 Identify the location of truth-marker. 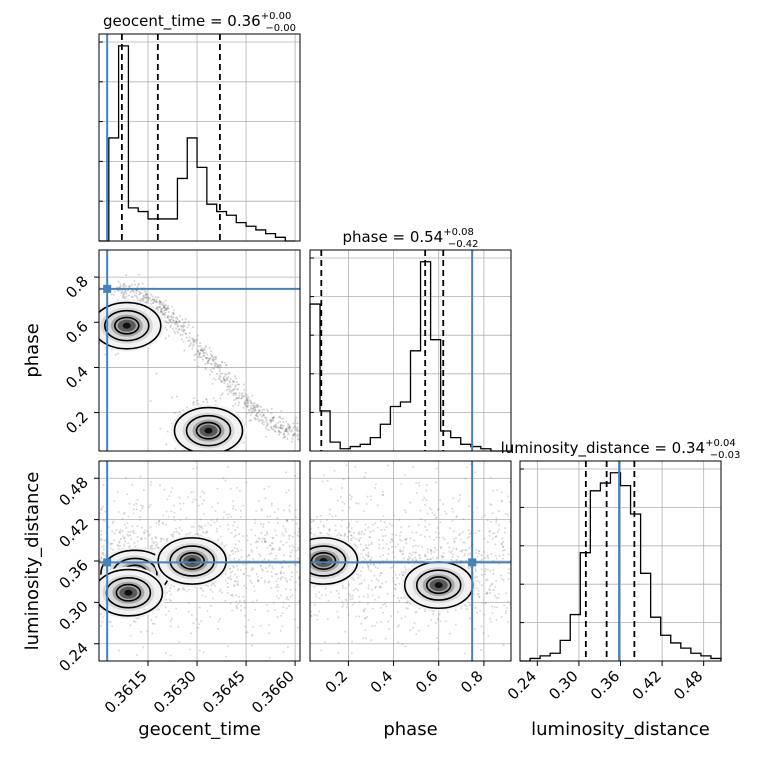
(107, 562).